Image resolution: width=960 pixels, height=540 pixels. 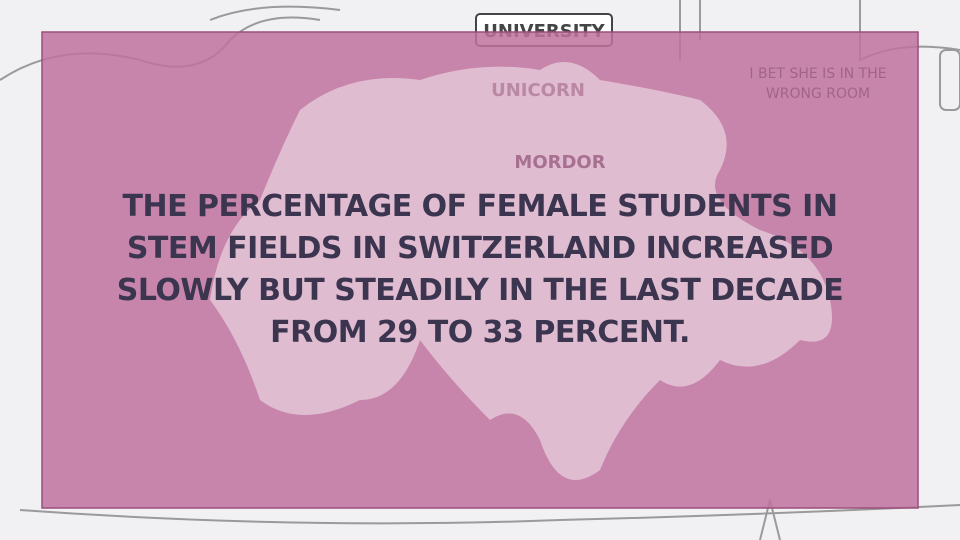 I want to click on speech-bubble-line: I BET SHE IS IN THE, so click(x=817, y=74).